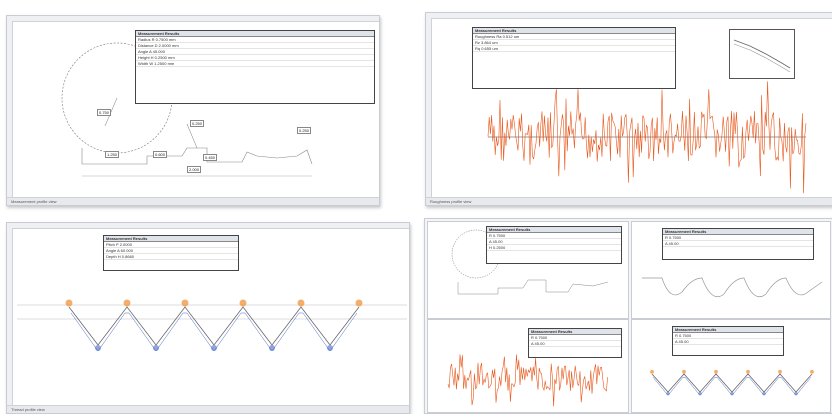 Image resolution: width=832 pixels, height=414 pixels. What do you see at coordinates (208, 409) in the screenshot?
I see `status-bar: Thread profile view` at bounding box center [208, 409].